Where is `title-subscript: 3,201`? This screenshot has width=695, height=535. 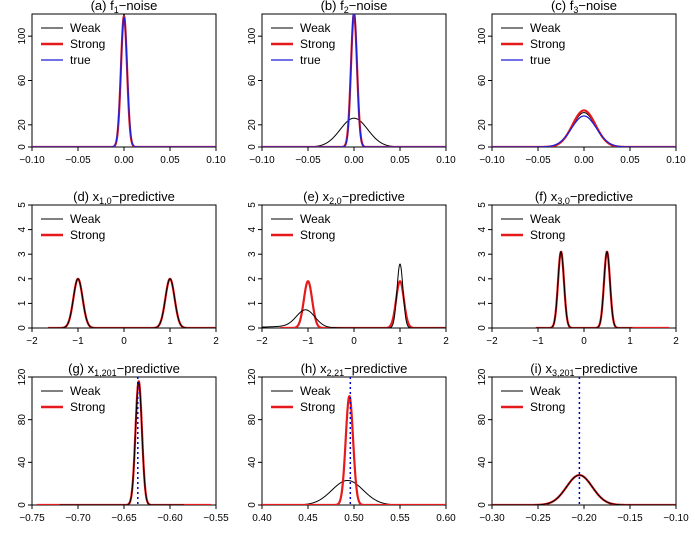
title-subscript: 3,201 is located at coordinates (563, 373).